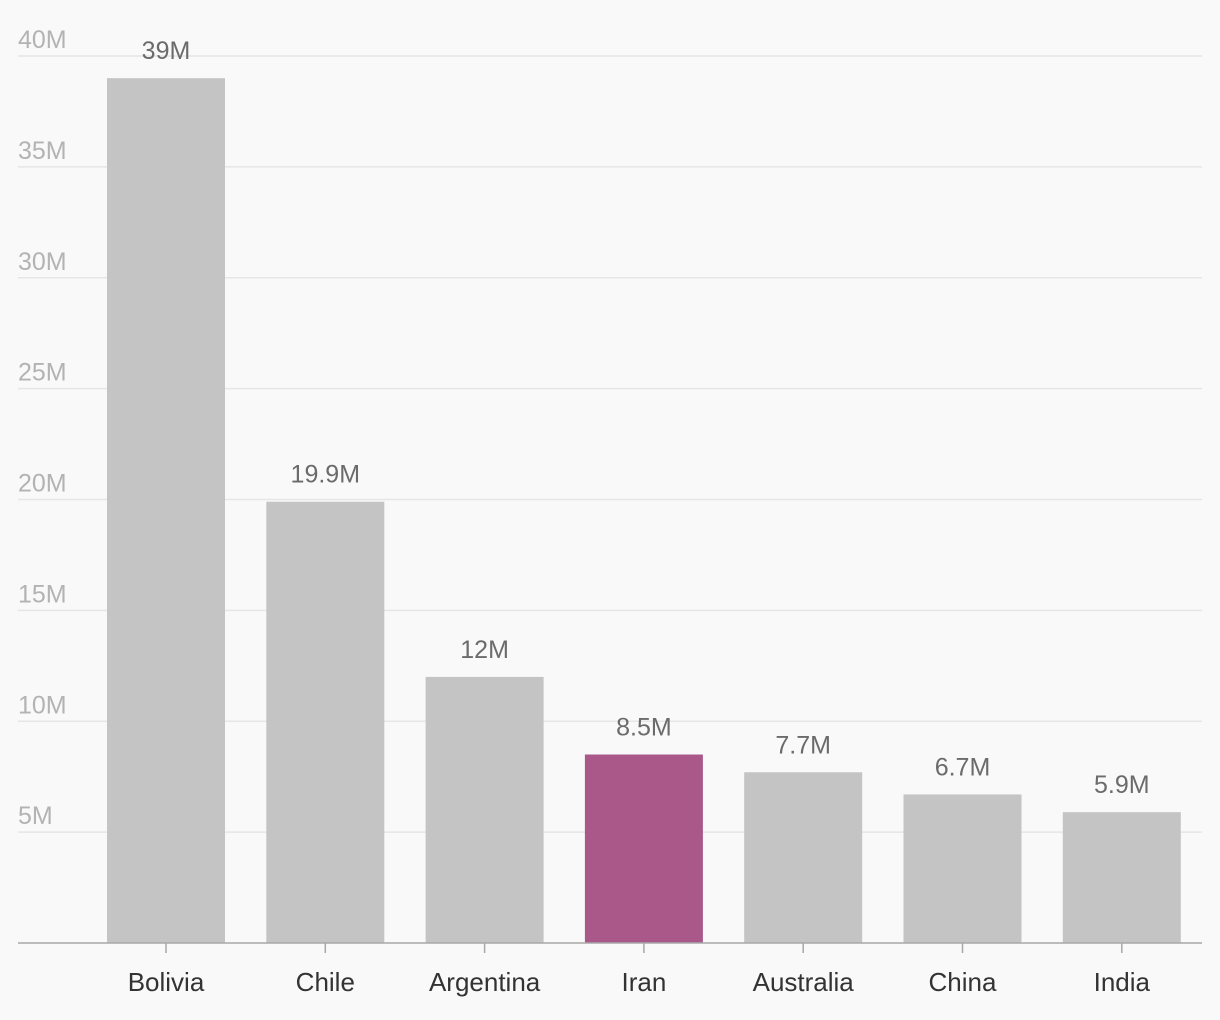  I want to click on x-tick-label-india: India, so click(1122, 982).